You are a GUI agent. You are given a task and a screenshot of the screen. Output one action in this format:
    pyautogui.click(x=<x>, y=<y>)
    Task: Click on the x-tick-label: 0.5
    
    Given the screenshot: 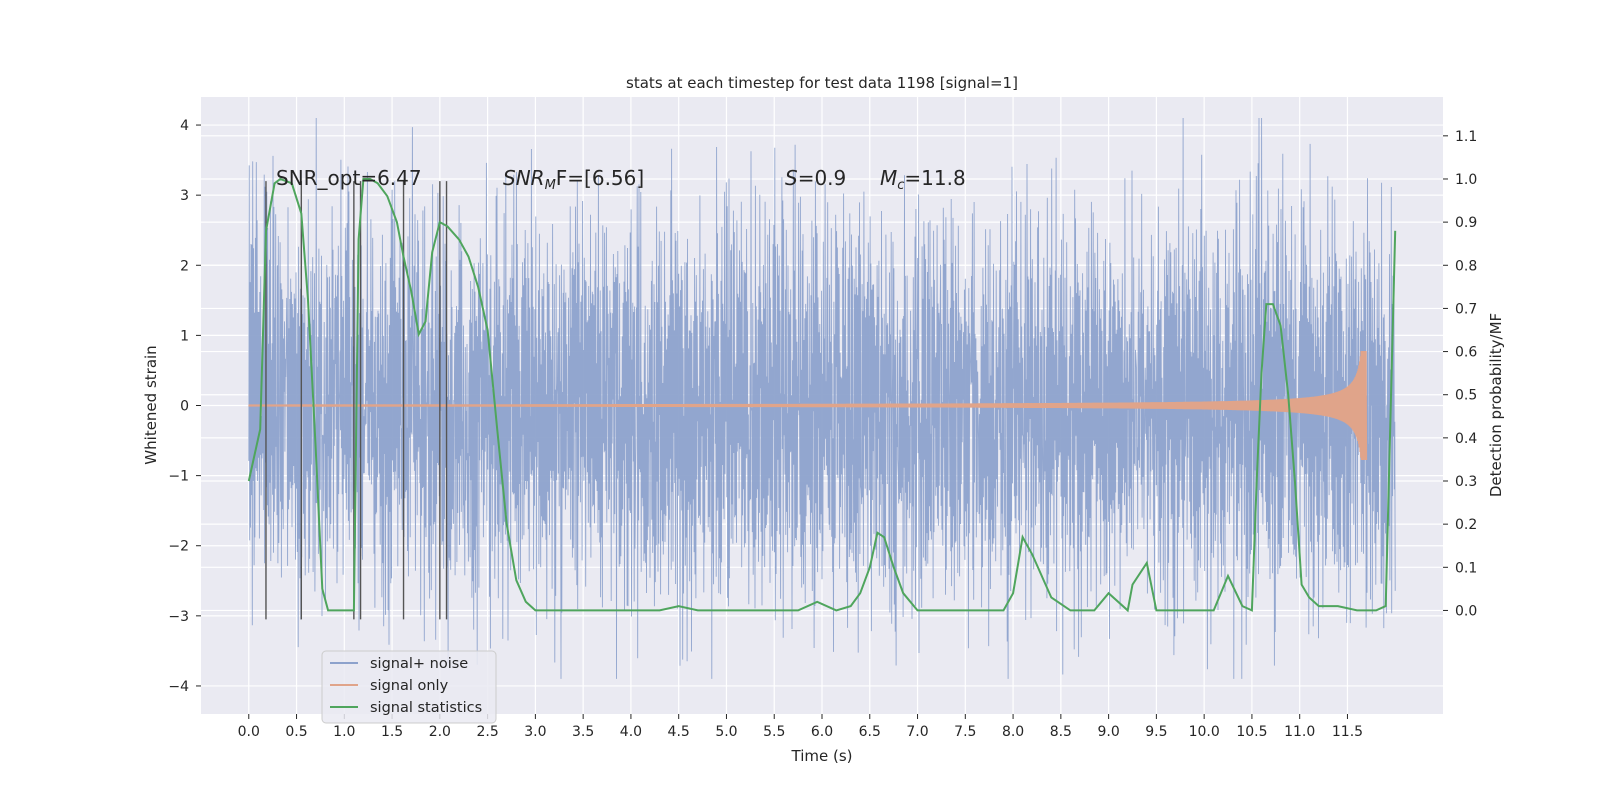 What is the action you would take?
    pyautogui.click(x=296, y=732)
    